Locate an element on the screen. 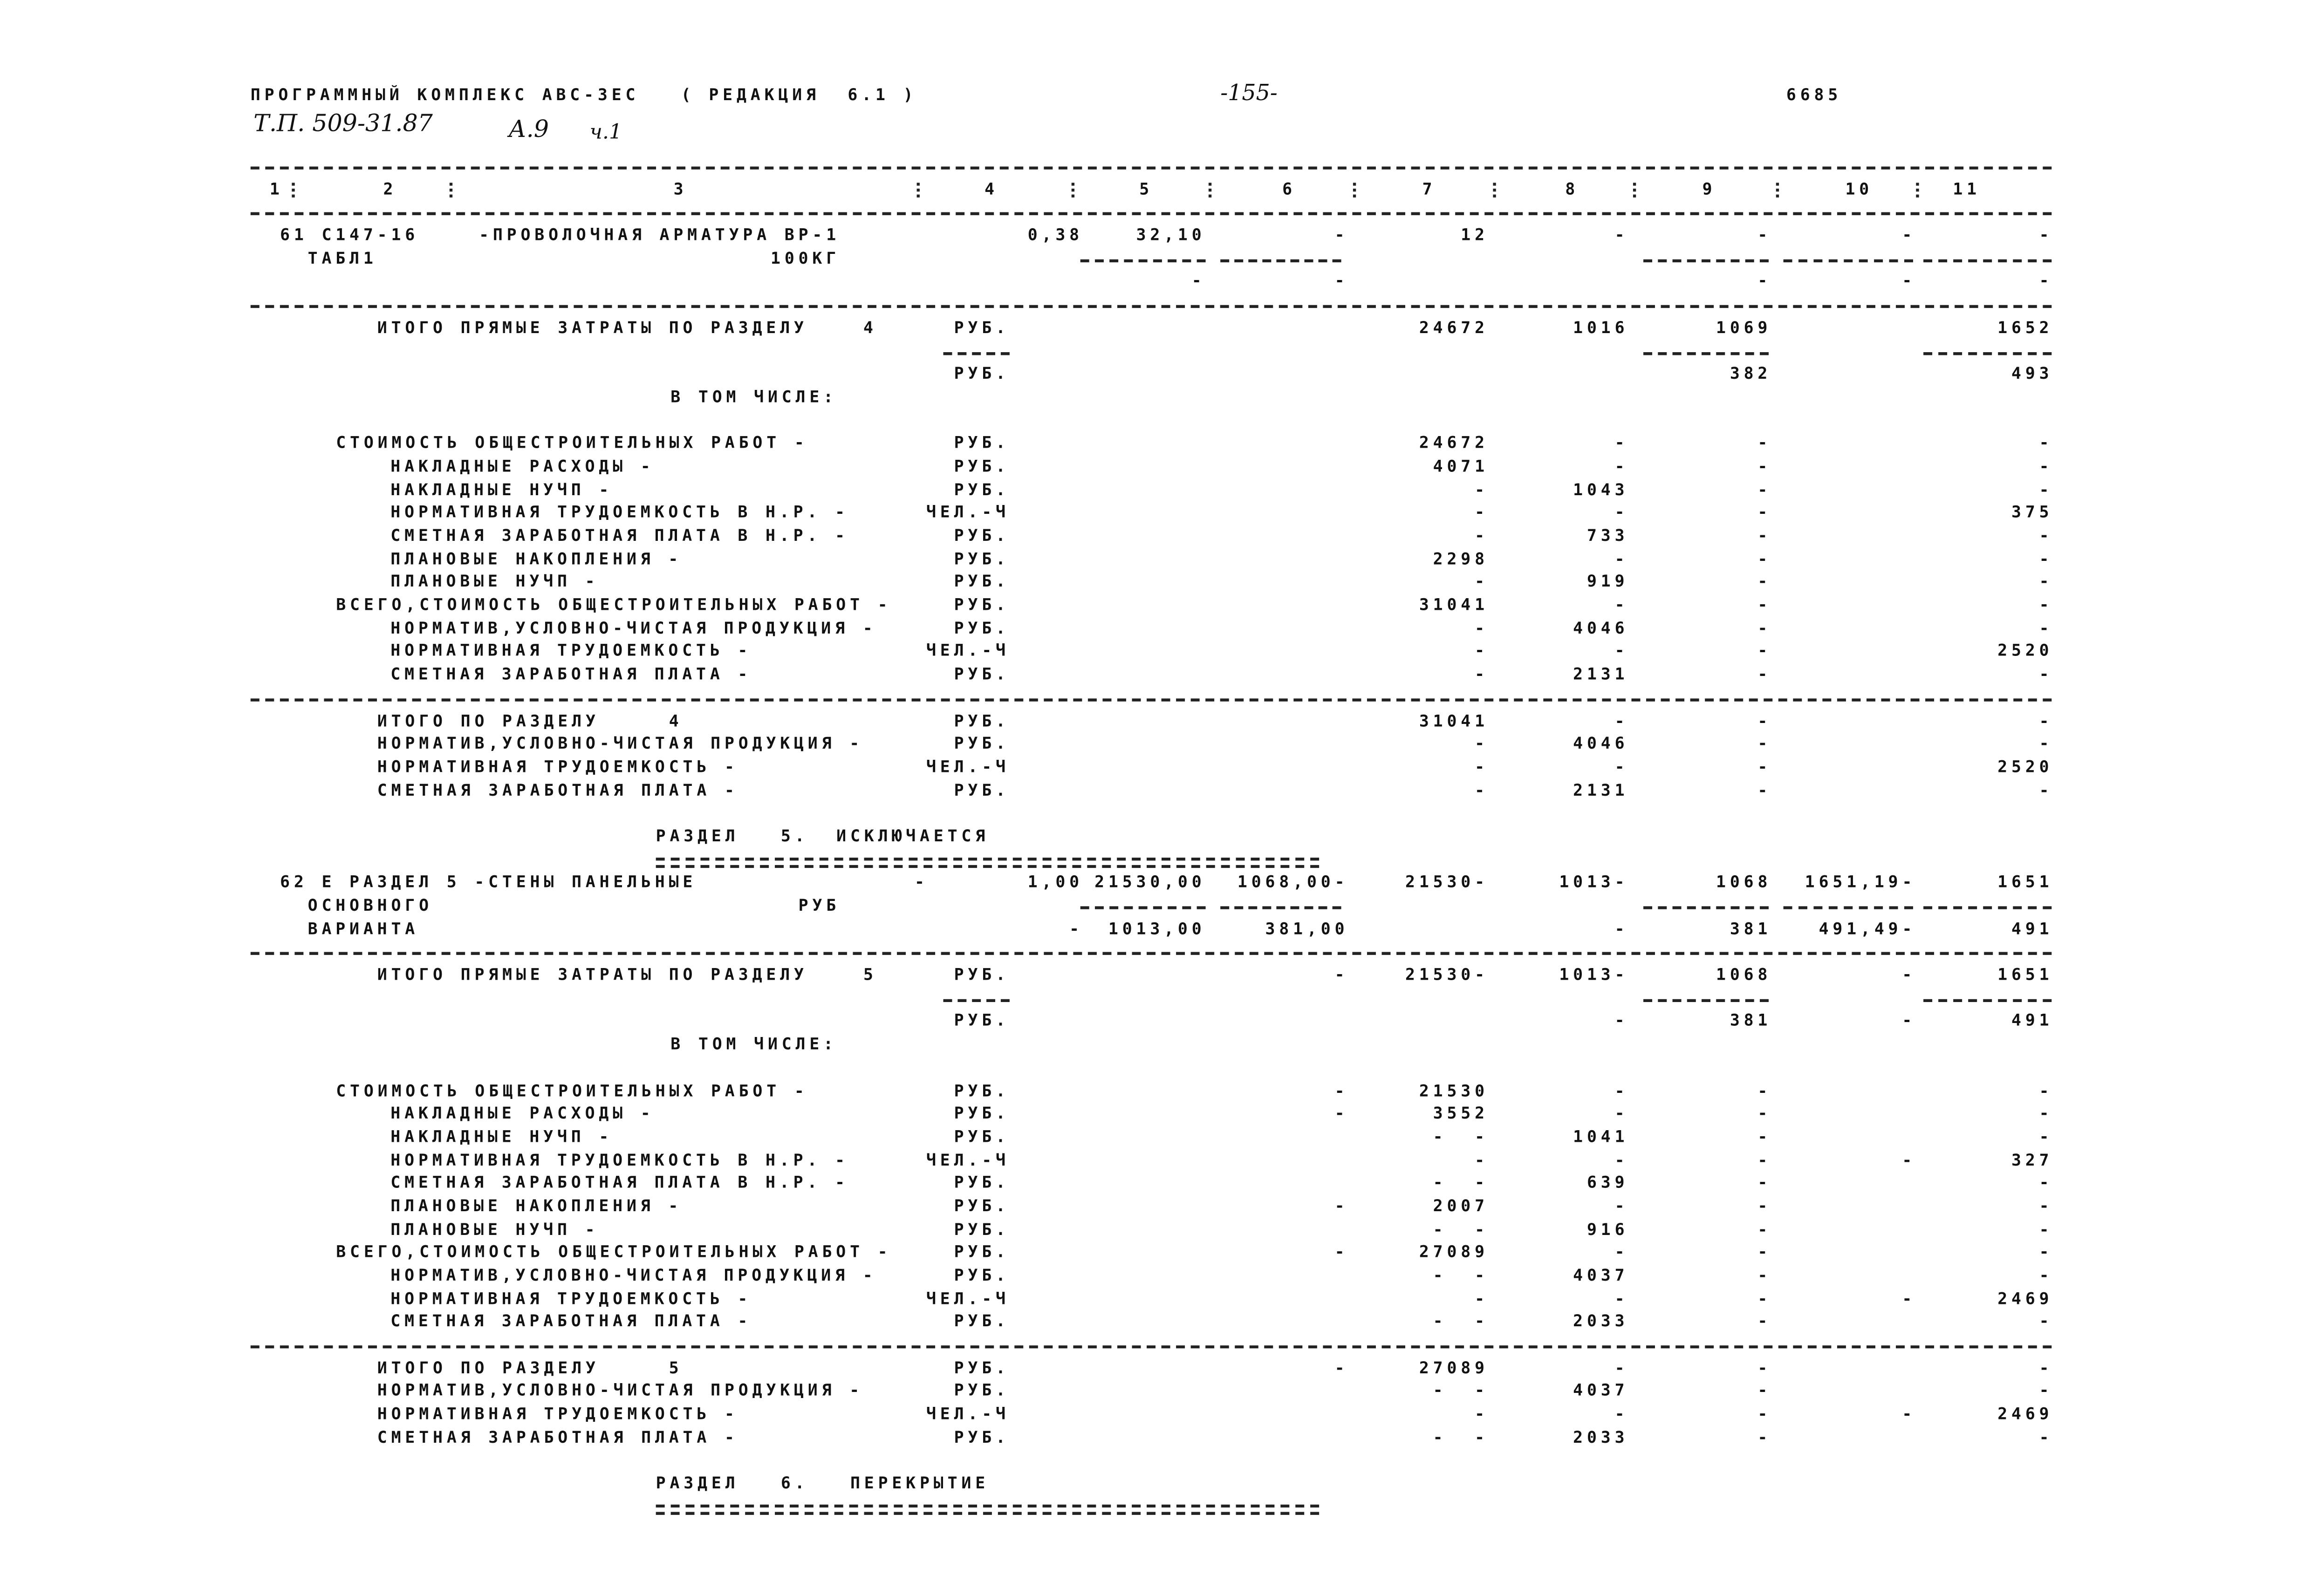  cell-col-11: 327 is located at coordinates (2032, 1160).